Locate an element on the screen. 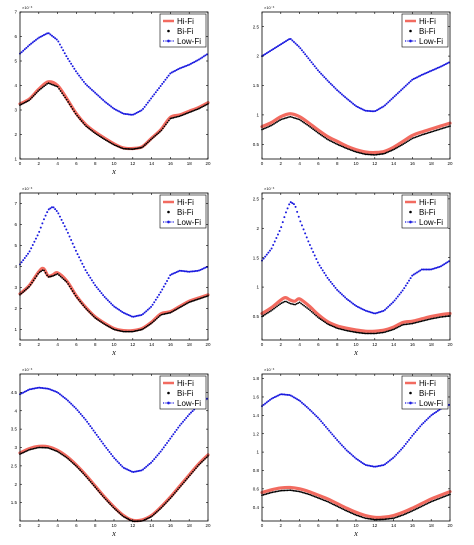  x-tick-label: 6 is located at coordinates (318, 344).